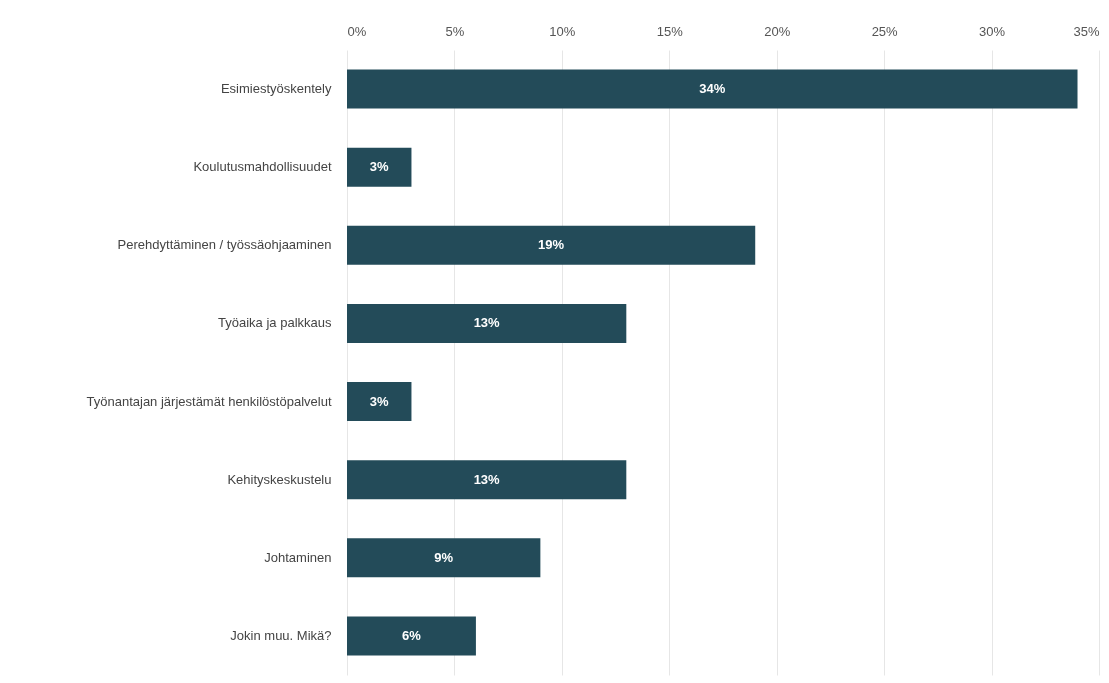  What do you see at coordinates (455, 31) in the screenshot?
I see `x-tick-label: 5%` at bounding box center [455, 31].